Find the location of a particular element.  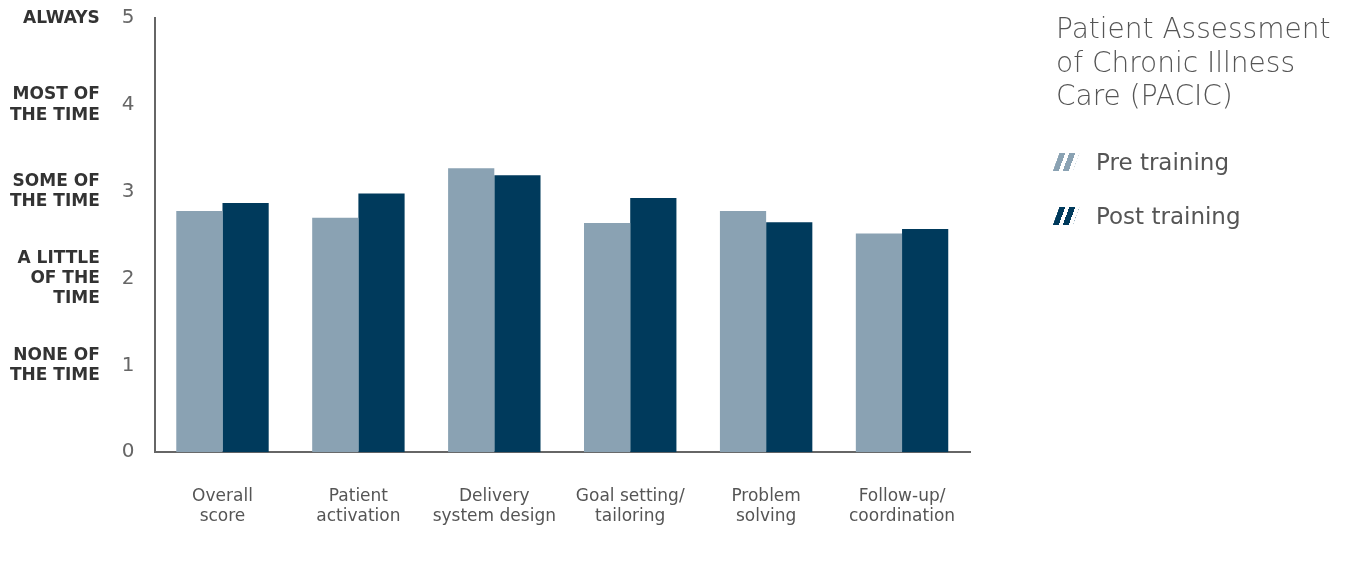

y-tick-label: 4 is located at coordinates (128, 103).